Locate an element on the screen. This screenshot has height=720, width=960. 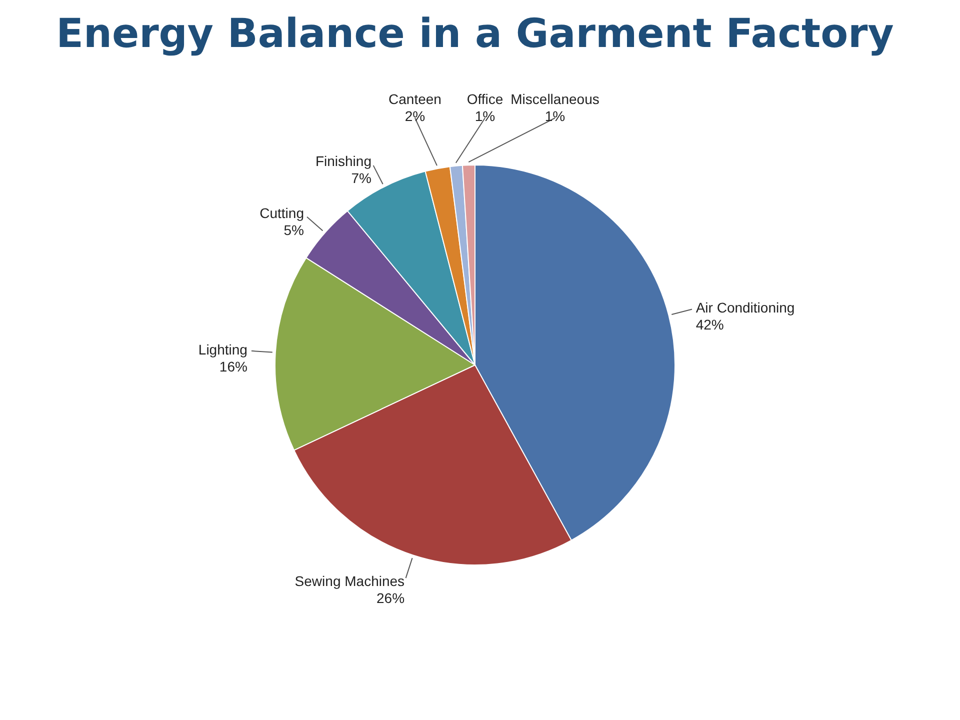
slice-label: Canteen is located at coordinates (415, 99).